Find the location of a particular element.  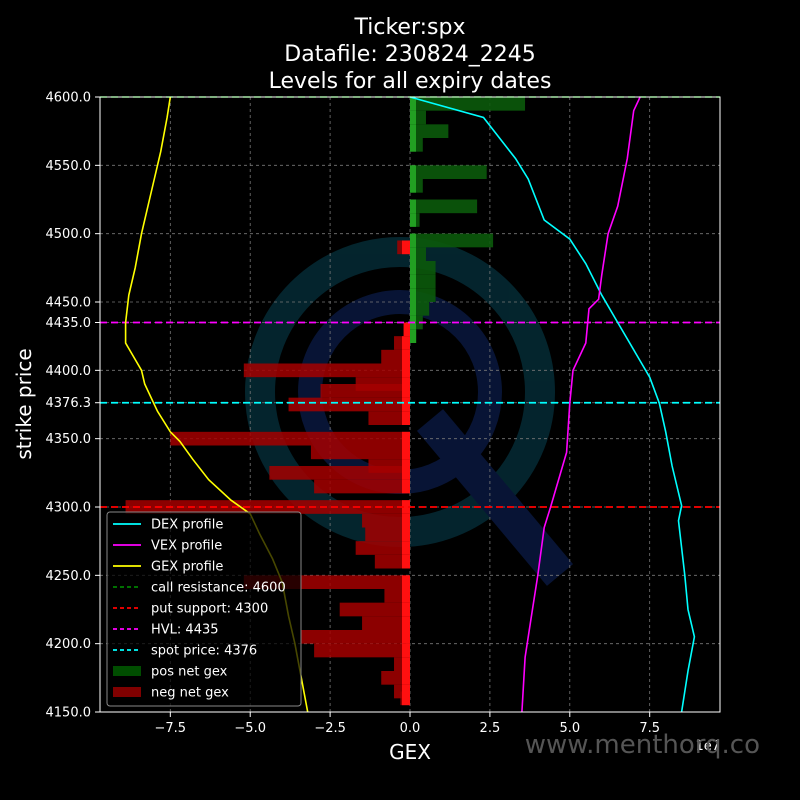

y-tick-label: 4300.0 is located at coordinates (69, 508).